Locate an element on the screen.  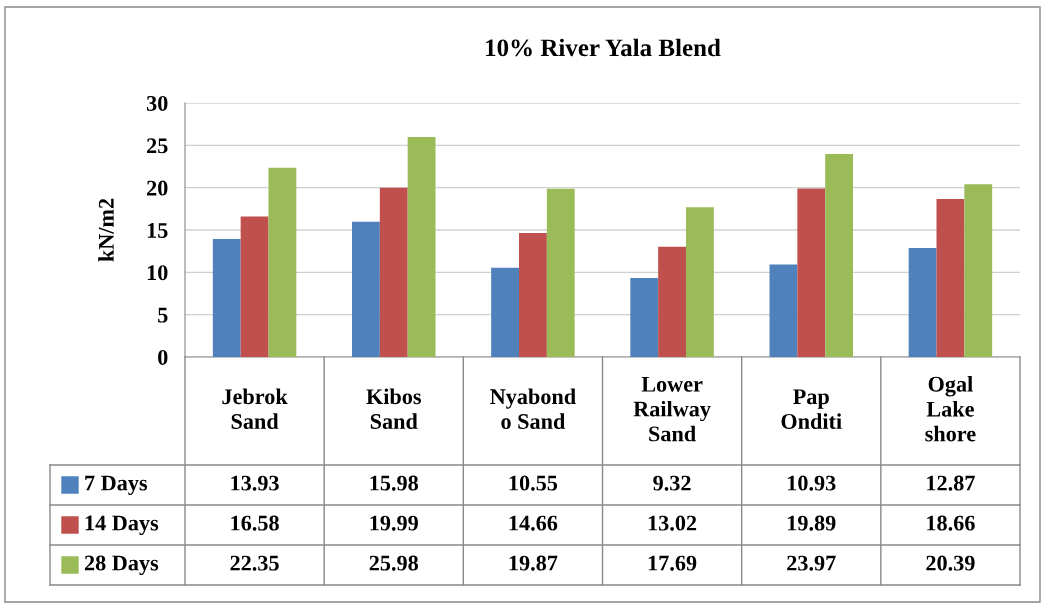
data-label: 23.97 is located at coordinates (811, 563).